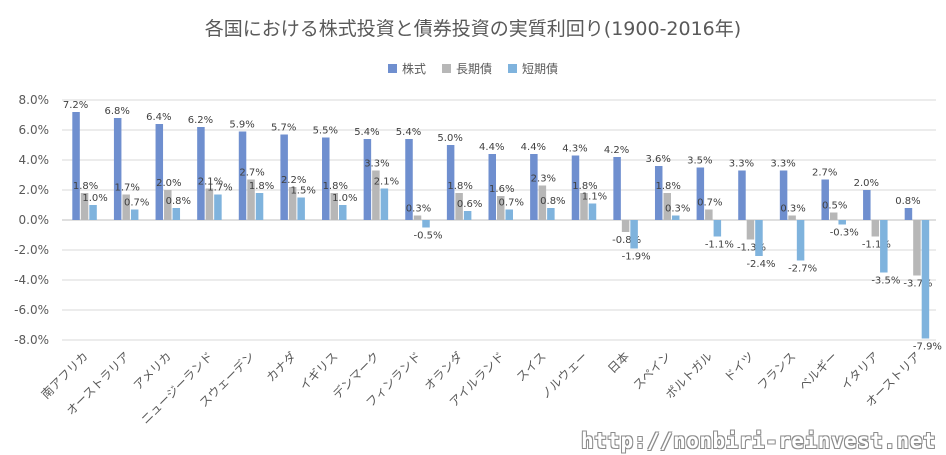  What do you see at coordinates (168, 183) in the screenshot?
I see `data-label: 2.0%` at bounding box center [168, 183].